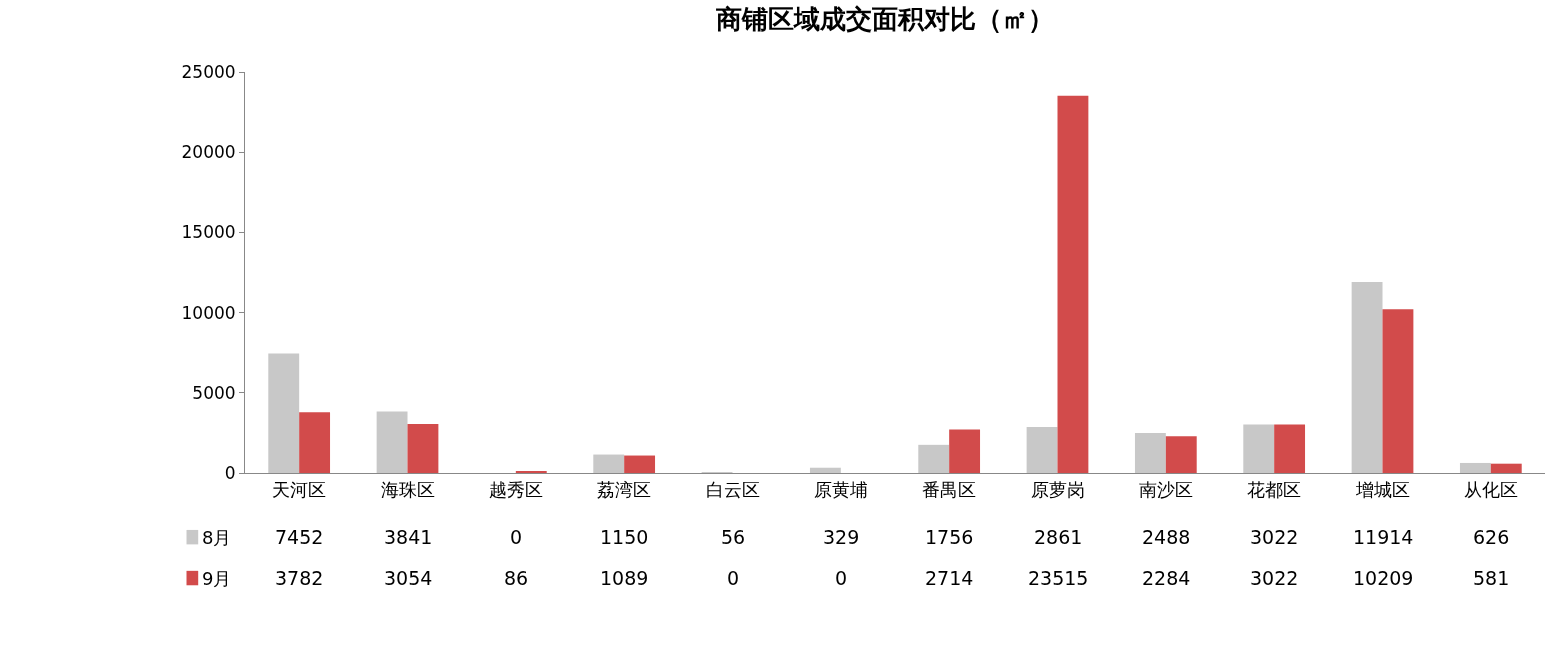  I want to click on x-tick-label: 增城区, so click(1382, 489).